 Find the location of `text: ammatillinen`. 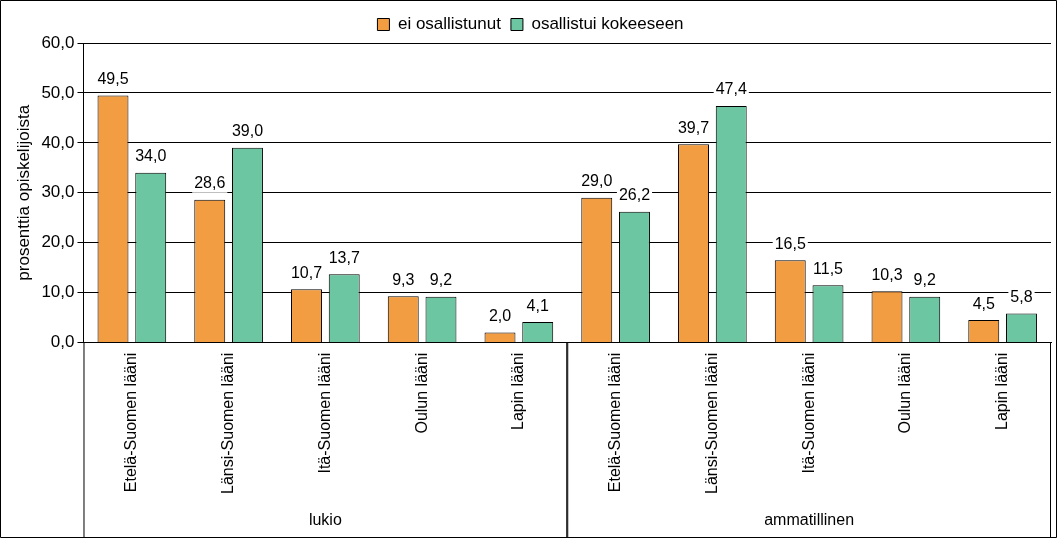

text: ammatillinen is located at coordinates (809, 520).